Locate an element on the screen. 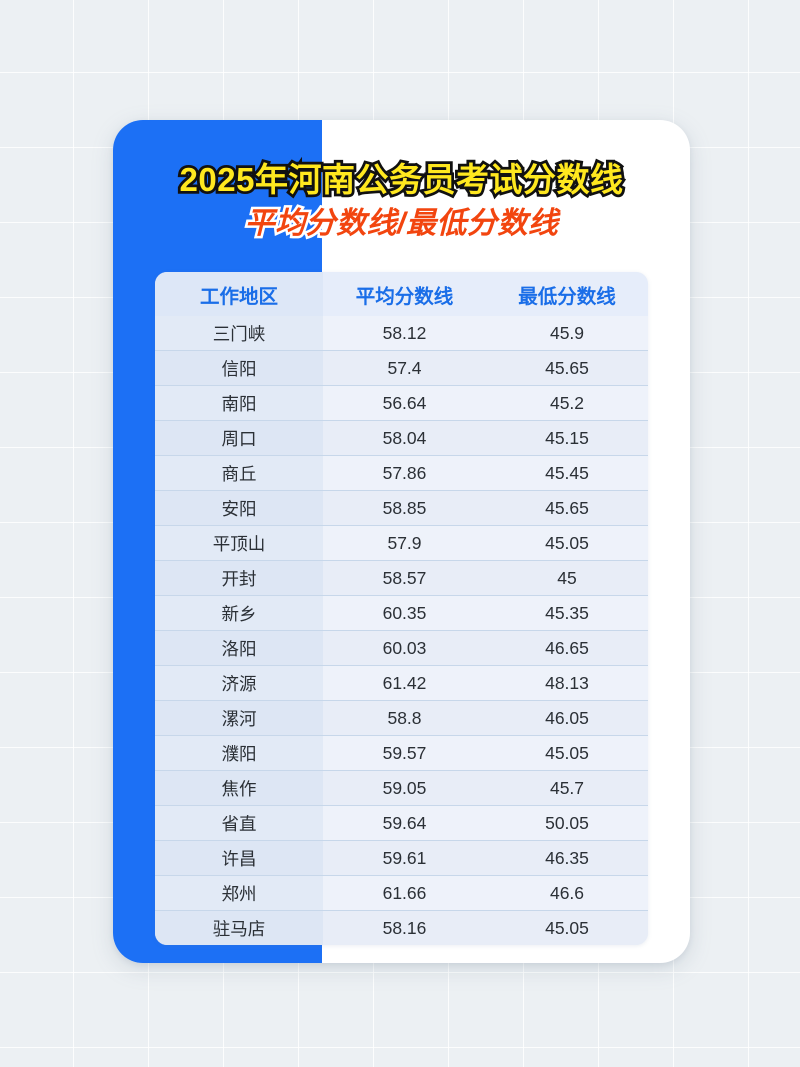  table-row: 信阳 57.4 45.65 is located at coordinates (401, 367).